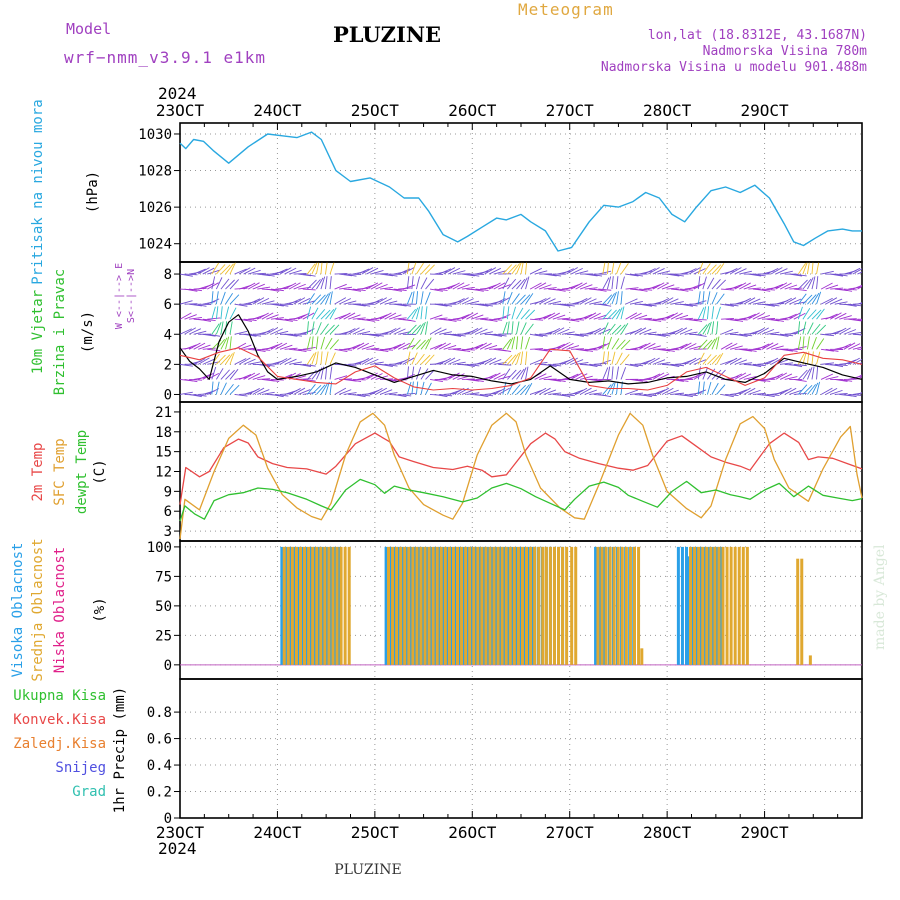  Describe the element at coordinates (155, 245) in the screenshot. I see `y-tick-label: 1024` at that location.